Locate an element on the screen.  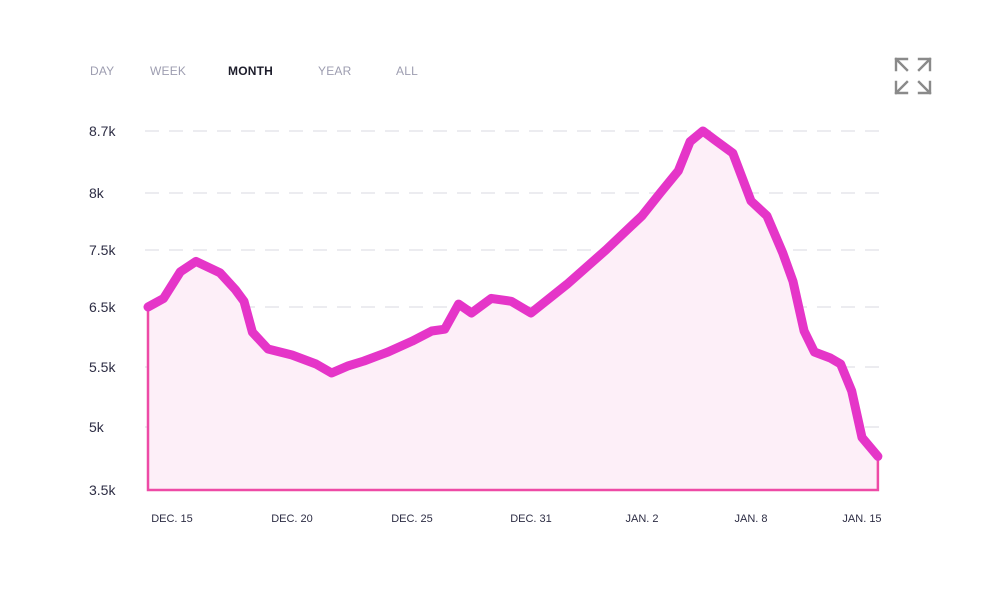
y-axis-ticks: 8.7k 8k 7.5k 6.5k 5.5k 5k 3.5k is located at coordinates (102, 310).